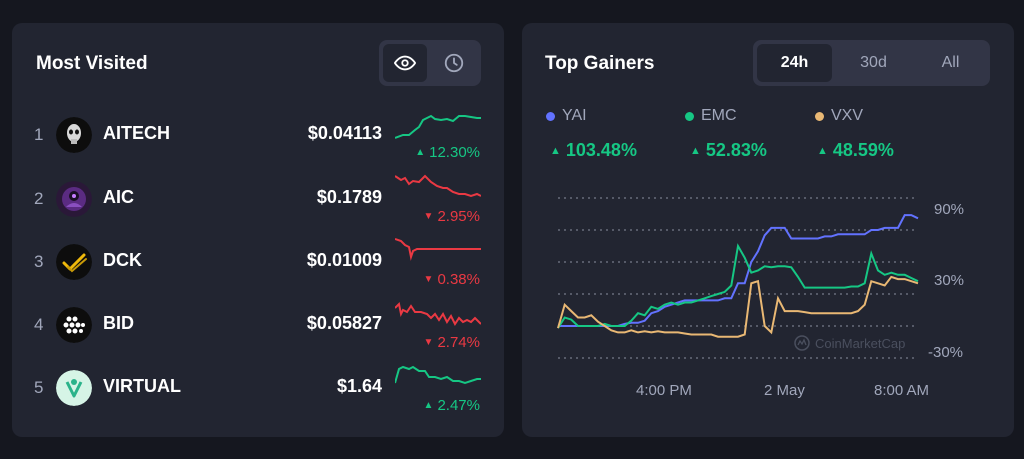 Image resolution: width=1024 pixels, height=459 pixels. What do you see at coordinates (344, 260) in the screenshot?
I see `coin-price: $0.01009` at bounding box center [344, 260].